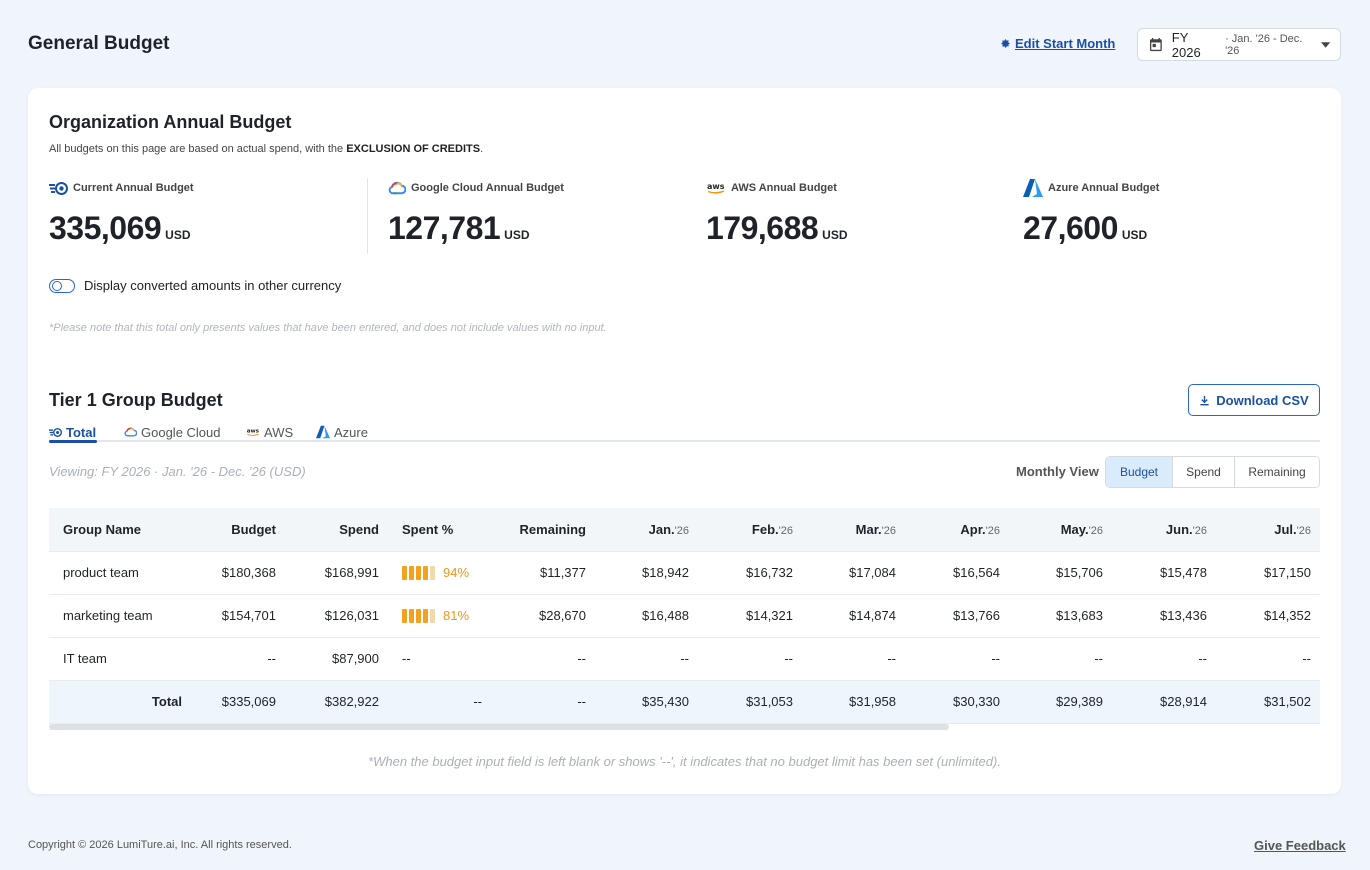 This screenshot has width=1370, height=870. What do you see at coordinates (439, 702) in the screenshot?
I see `total-pct-cell: --` at bounding box center [439, 702].